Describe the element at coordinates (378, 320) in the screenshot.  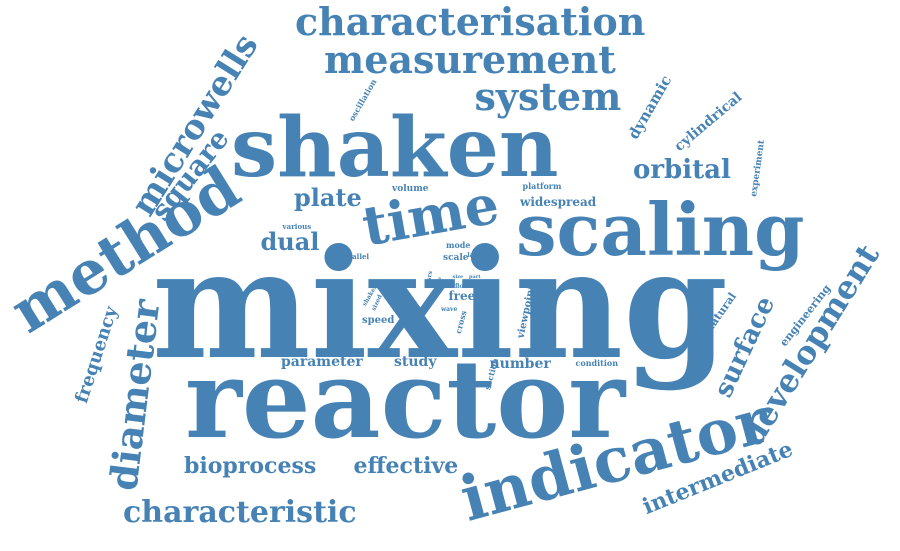
I see `word-speed: speed` at that location.